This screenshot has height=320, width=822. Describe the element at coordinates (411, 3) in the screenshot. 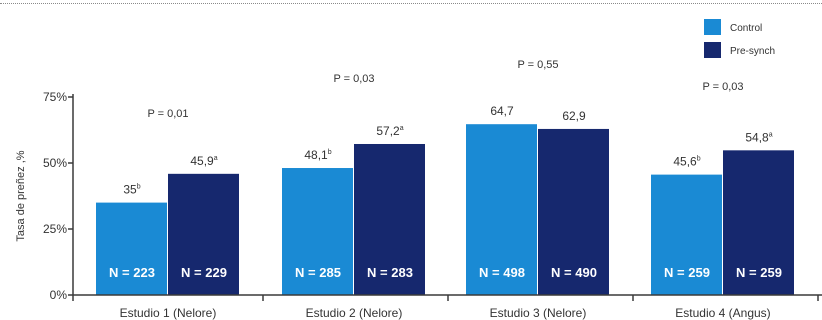

I see `top-dotted-rule` at that location.